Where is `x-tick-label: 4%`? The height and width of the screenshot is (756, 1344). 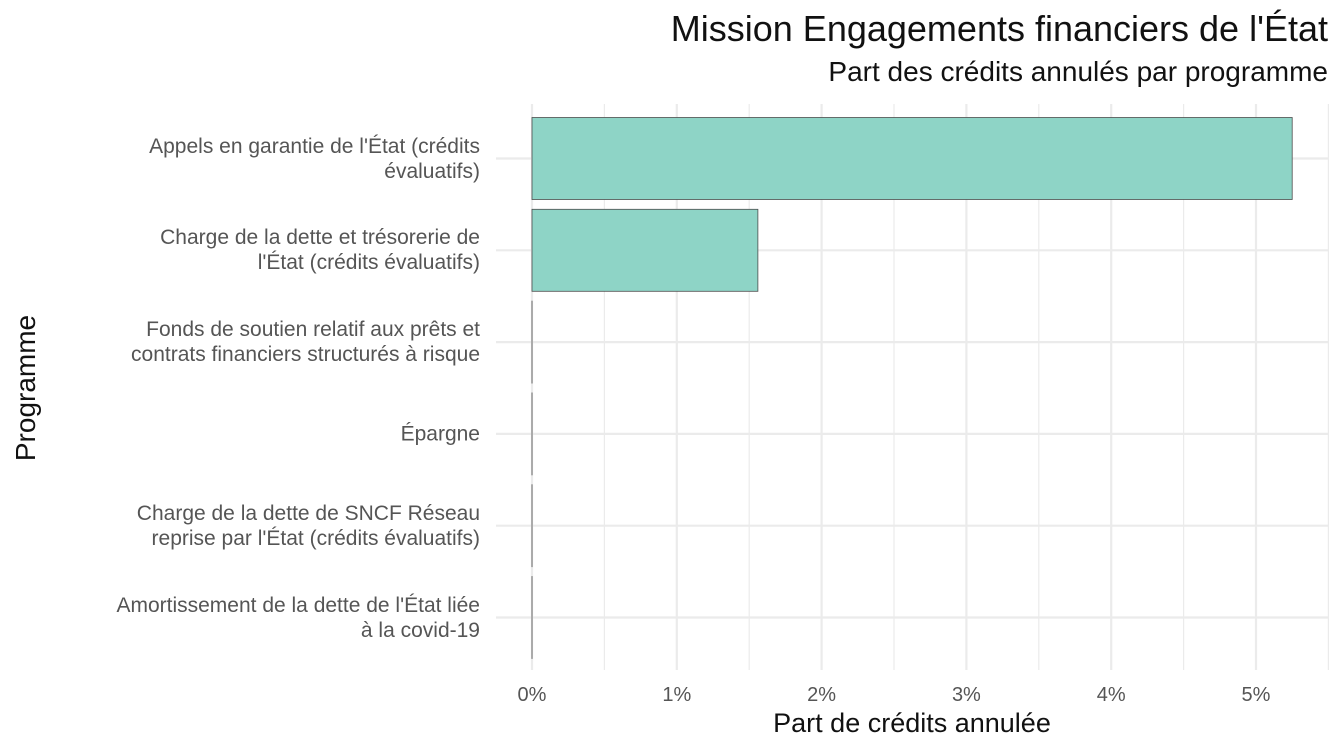 x-tick-label: 4% is located at coordinates (1111, 695).